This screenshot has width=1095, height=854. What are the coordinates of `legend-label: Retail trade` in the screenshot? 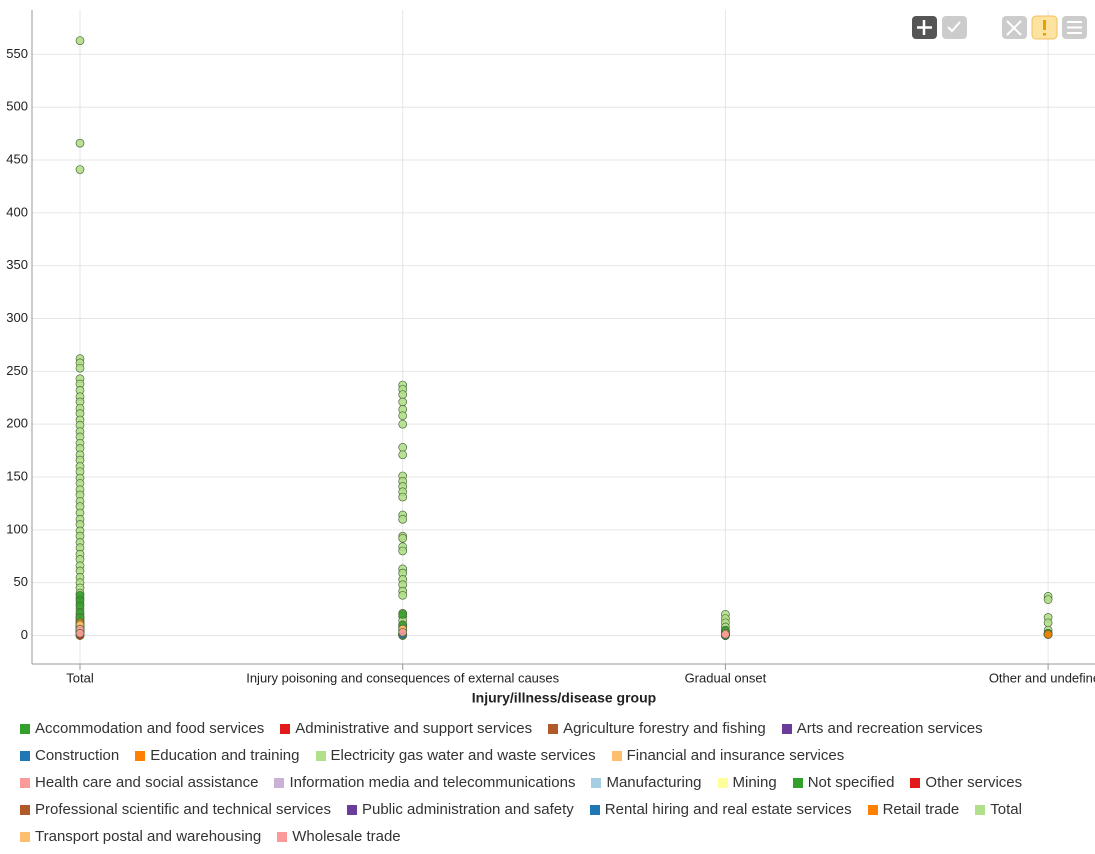 It's located at (921, 809).